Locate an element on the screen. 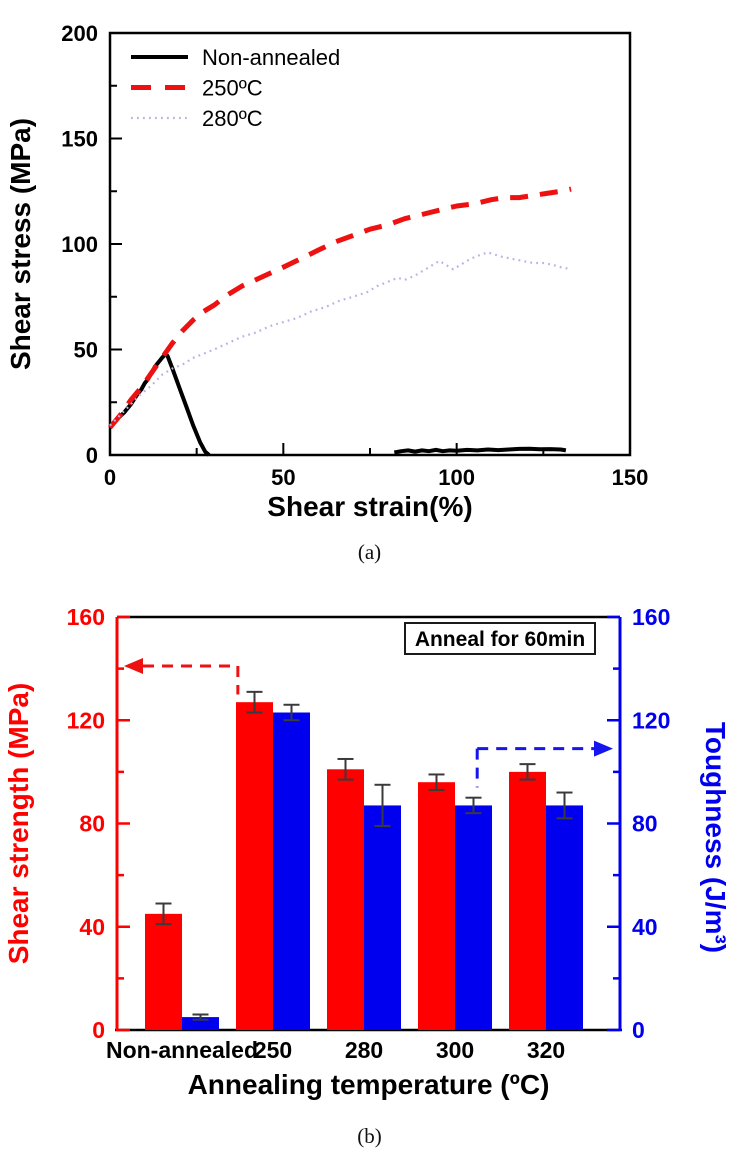 Image resolution: width=739 pixels, height=1168 pixels. y-tick-label: 150 is located at coordinates (79, 139).